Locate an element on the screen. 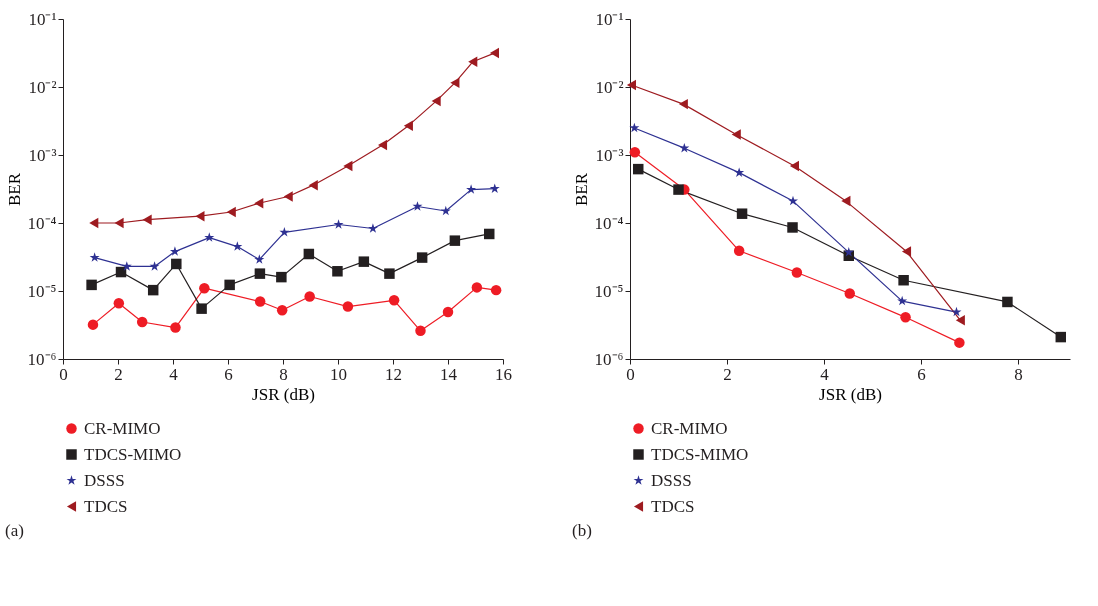  x-tick-label: 14 is located at coordinates (449, 374).